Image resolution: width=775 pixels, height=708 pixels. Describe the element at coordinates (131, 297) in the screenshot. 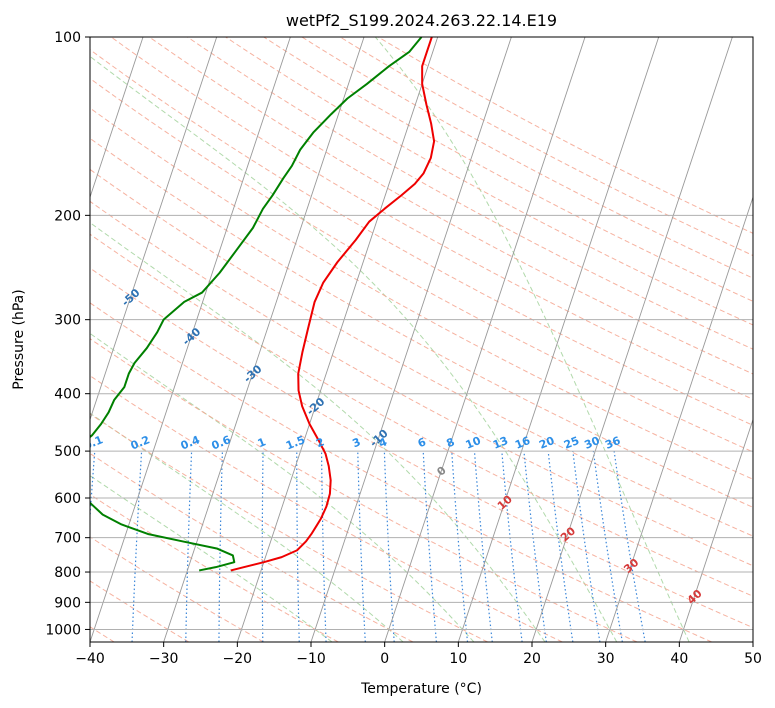

I see `isotherm-label: -50` at that location.